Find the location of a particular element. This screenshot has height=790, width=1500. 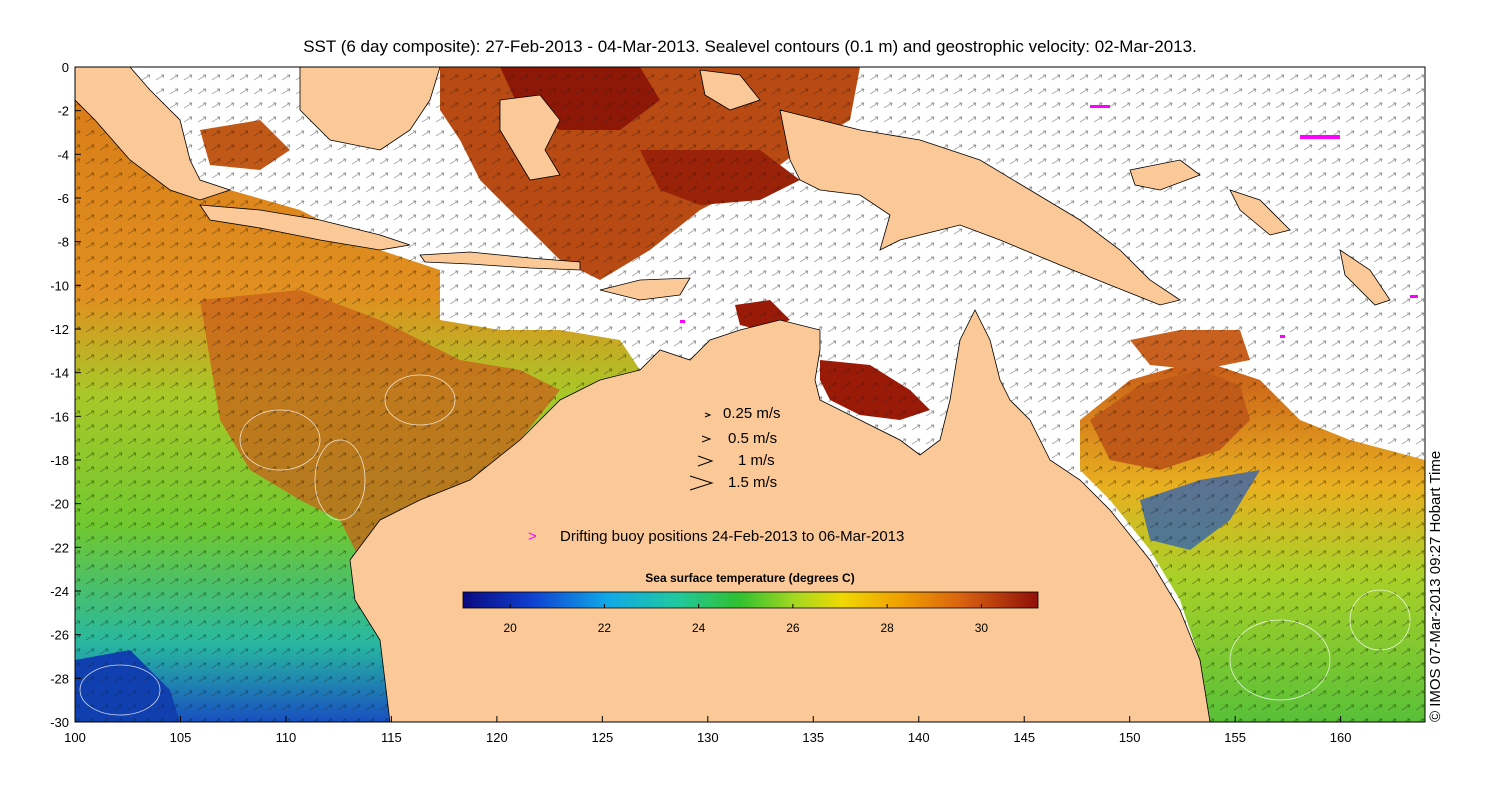

x-tick-label: 145 is located at coordinates (1024, 737).